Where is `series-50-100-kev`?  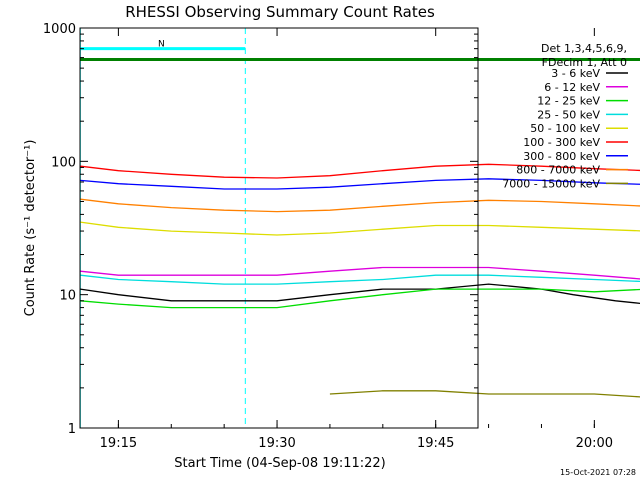 series-50-100-kev is located at coordinates (360, 228).